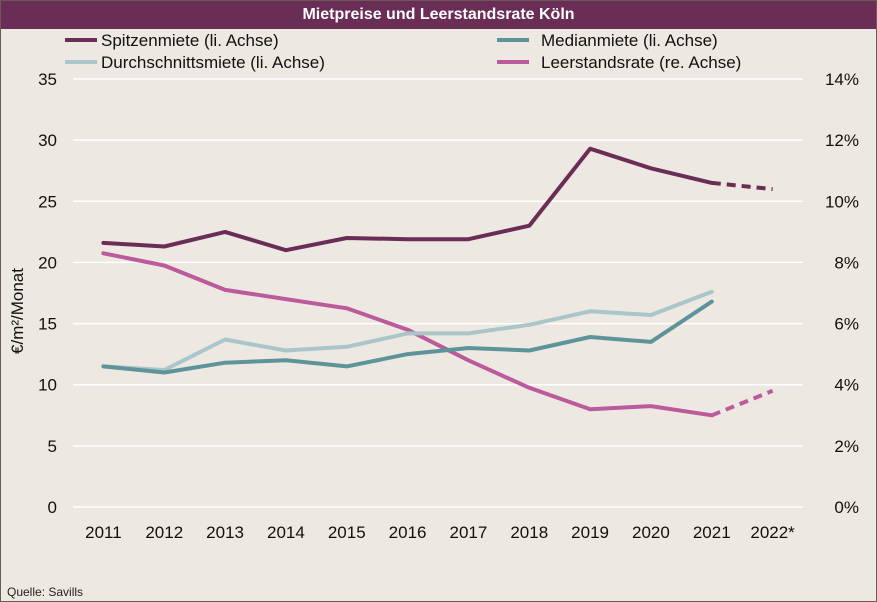  Describe the element at coordinates (846, 385) in the screenshot. I see `y2-tick-label: 4%` at that location.